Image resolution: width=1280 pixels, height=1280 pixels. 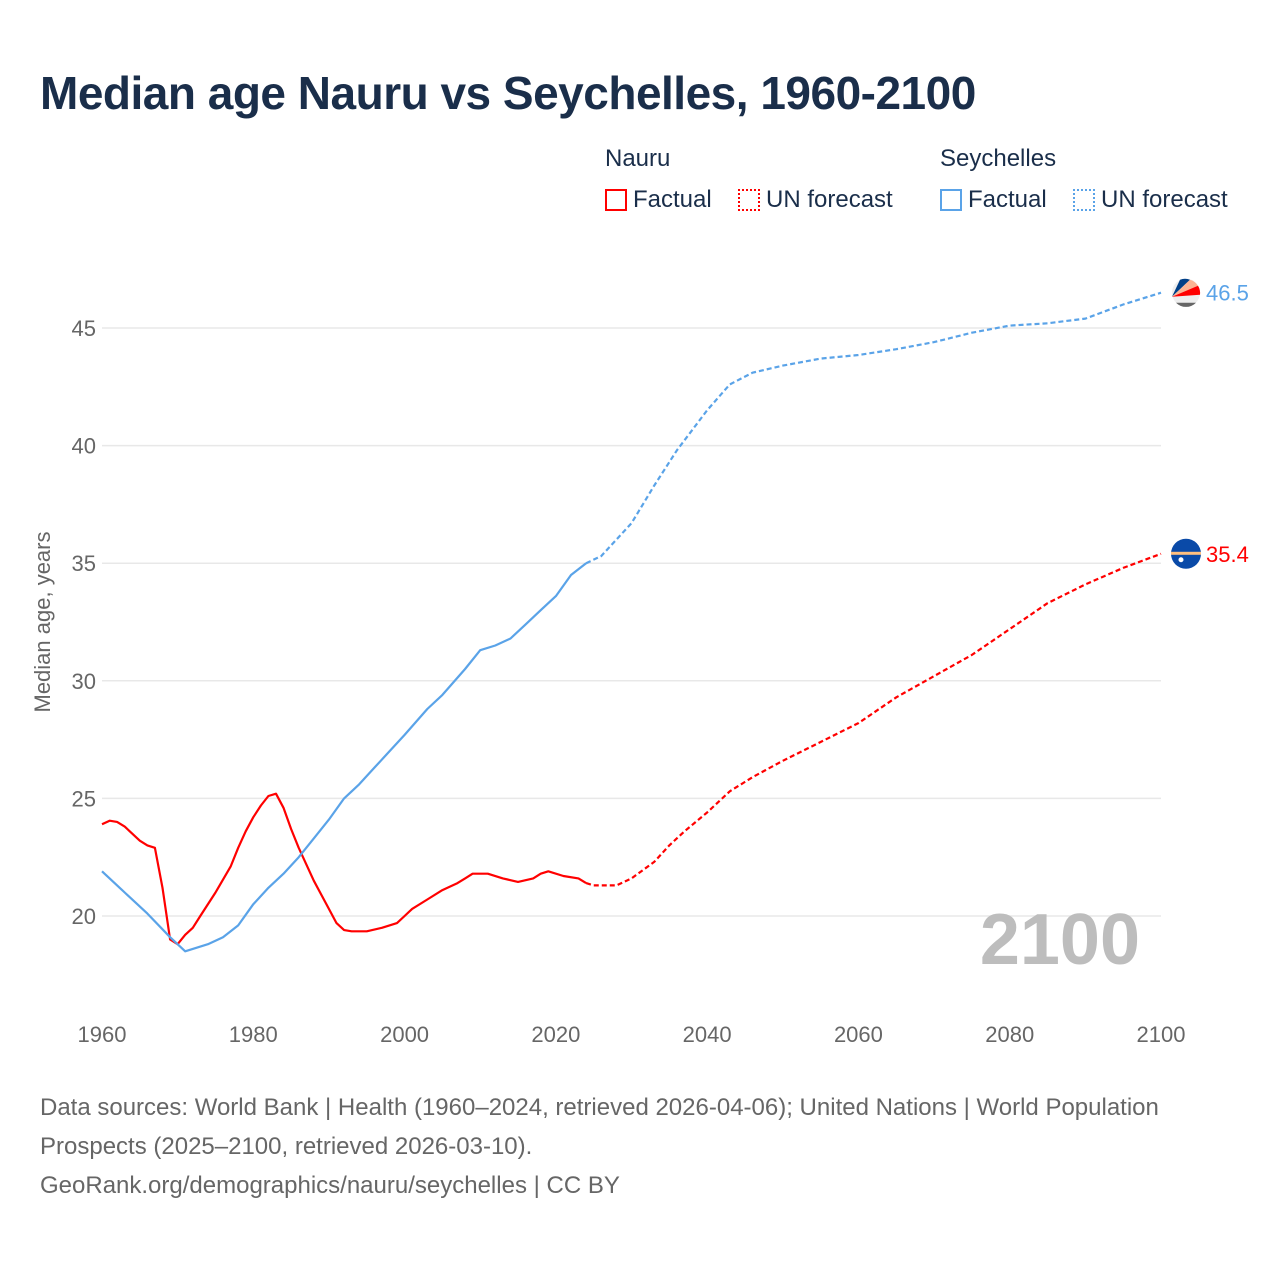 I want to click on legend-seychelles-forecast: UN forecast, so click(x=1150, y=200).